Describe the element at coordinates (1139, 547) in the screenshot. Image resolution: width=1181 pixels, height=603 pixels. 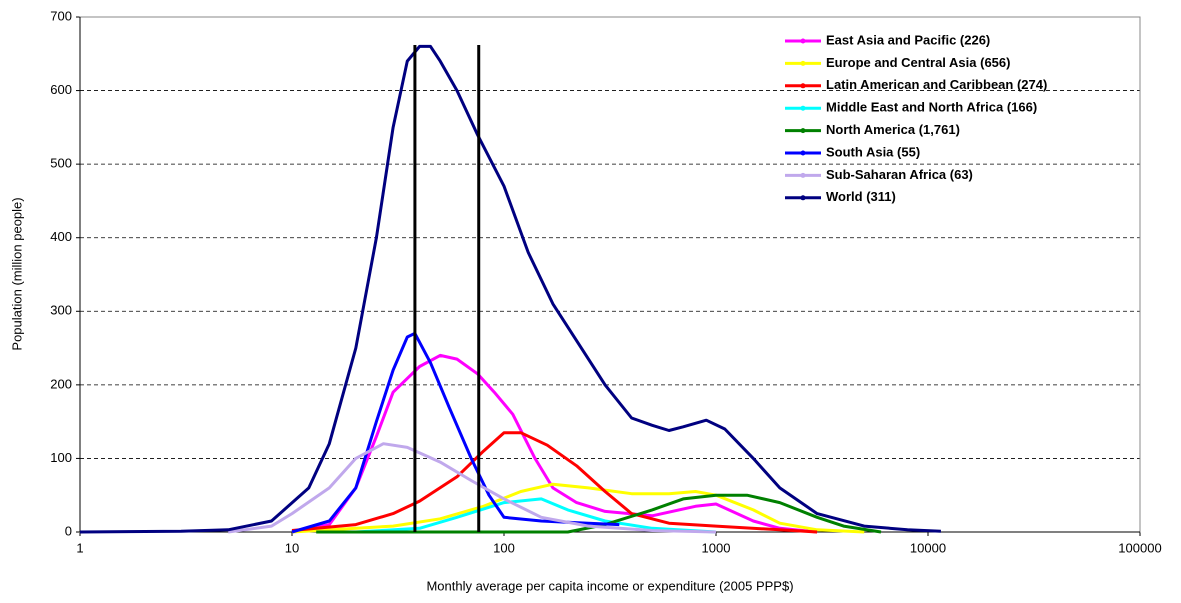
I see `x-tick-label: 100000` at that location.